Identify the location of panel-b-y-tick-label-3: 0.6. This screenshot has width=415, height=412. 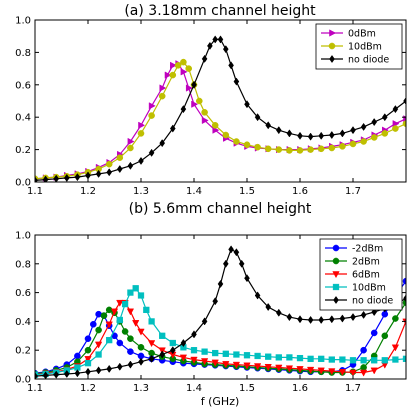
(23, 293).